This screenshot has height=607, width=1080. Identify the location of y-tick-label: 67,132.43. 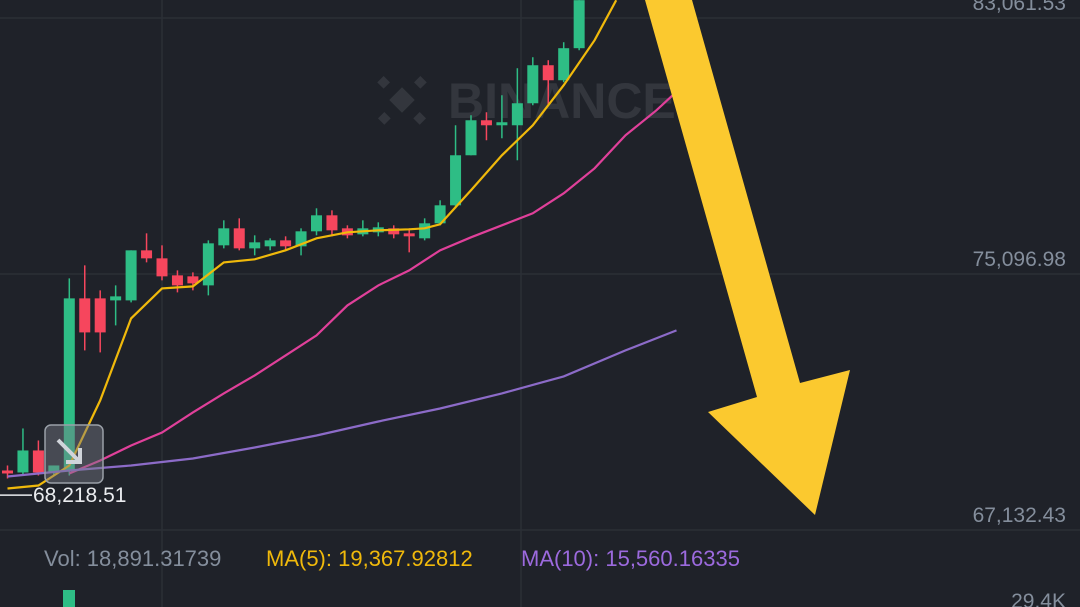
(1019, 515).